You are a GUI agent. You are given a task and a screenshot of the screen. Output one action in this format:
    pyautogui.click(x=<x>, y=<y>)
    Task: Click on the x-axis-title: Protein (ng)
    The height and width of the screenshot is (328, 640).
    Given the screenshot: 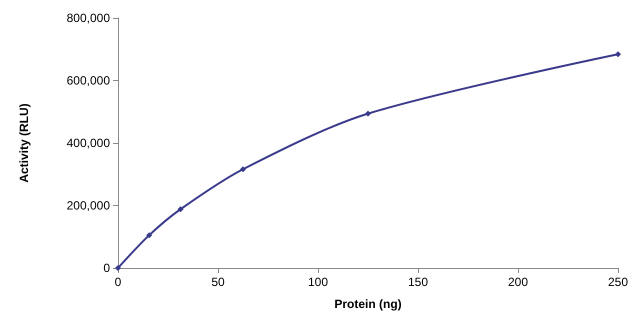 What is the action you would take?
    pyautogui.click(x=368, y=304)
    